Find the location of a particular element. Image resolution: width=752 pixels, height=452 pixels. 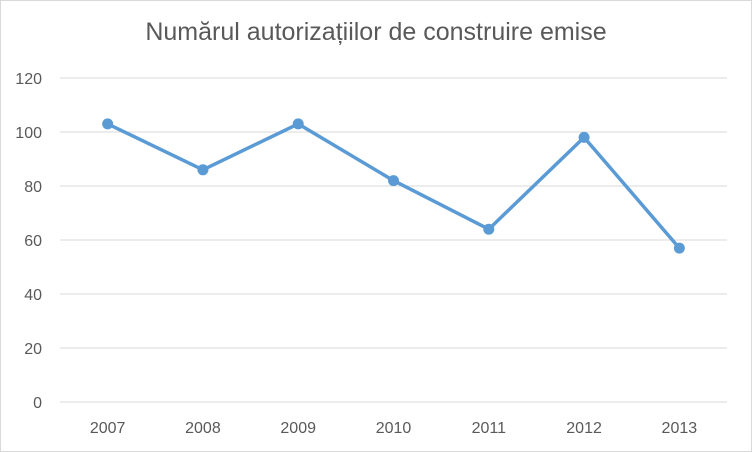

y-tick-label: 100 is located at coordinates (28, 133).